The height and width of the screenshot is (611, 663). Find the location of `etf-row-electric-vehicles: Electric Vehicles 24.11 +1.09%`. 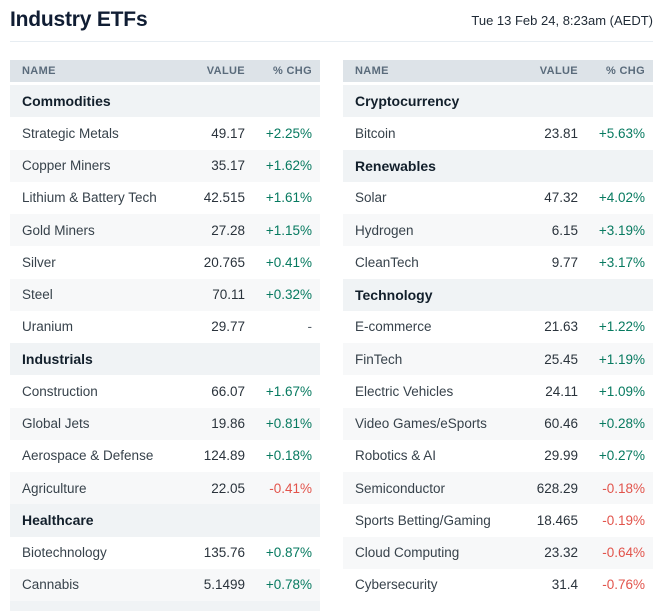

etf-row-electric-vehicles: Electric Vehicles 24.11 +1.09% is located at coordinates (498, 391).